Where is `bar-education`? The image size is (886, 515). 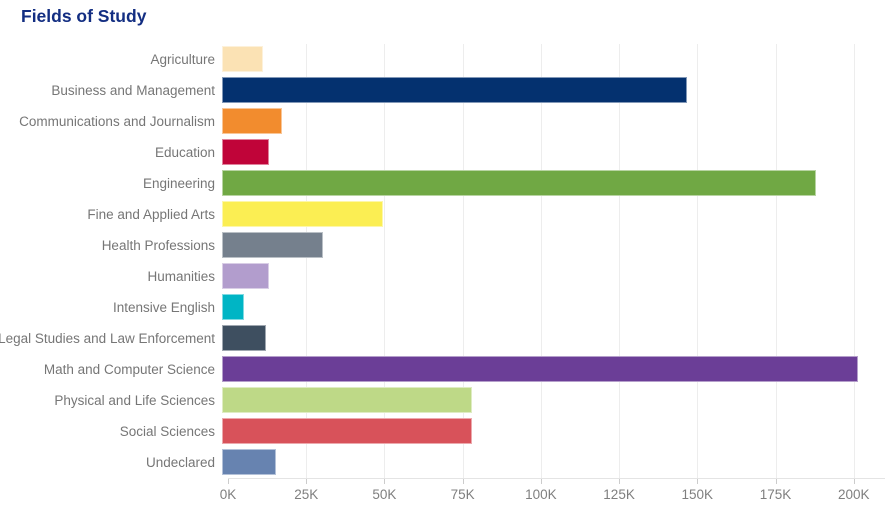 bar-education is located at coordinates (246, 152).